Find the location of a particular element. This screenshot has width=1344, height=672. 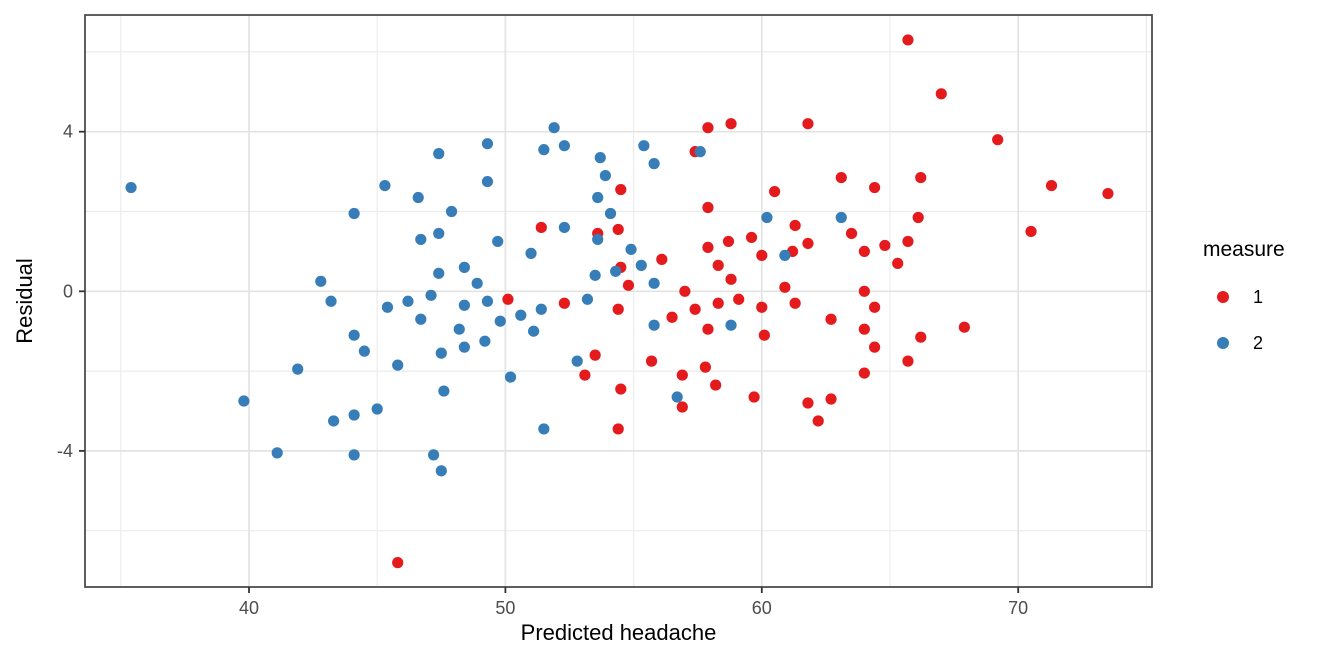

x-tick-label: 50 is located at coordinates (505, 608).